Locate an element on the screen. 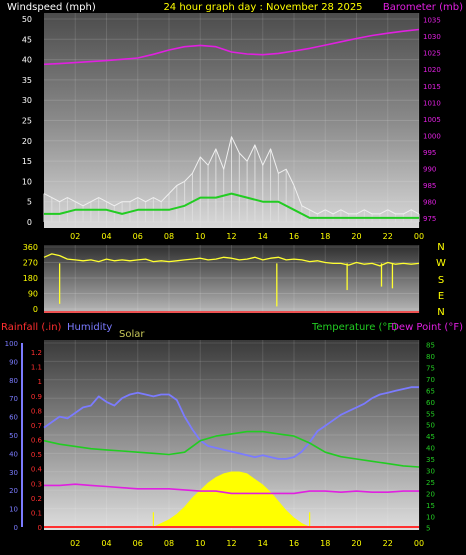 This screenshot has width=466, height=555. windspeed-tick-label: 45 is located at coordinates (27, 39).